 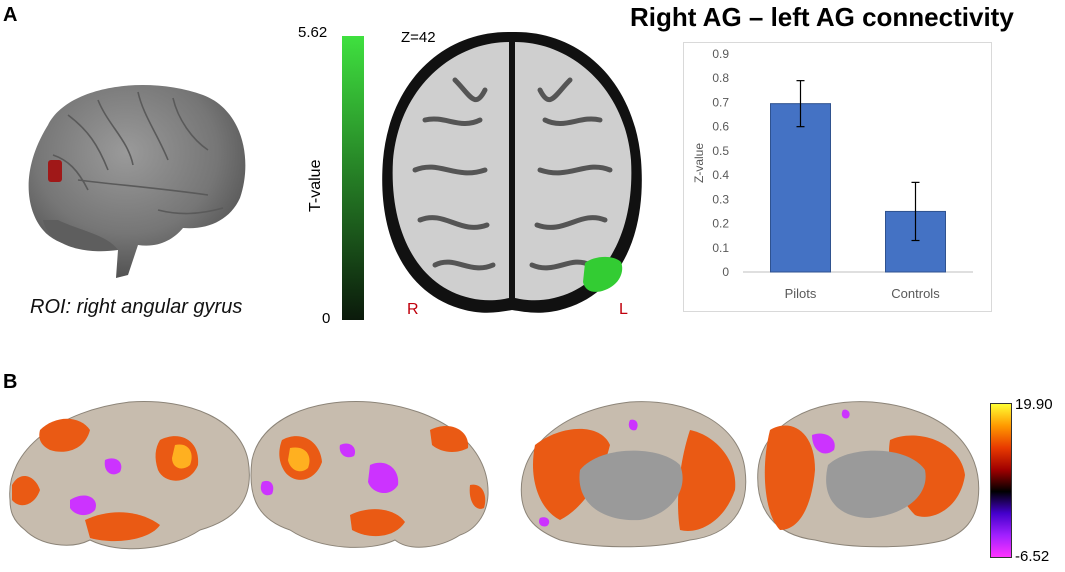 I want to click on y-axis-label: Z-value, so click(x=699, y=163).